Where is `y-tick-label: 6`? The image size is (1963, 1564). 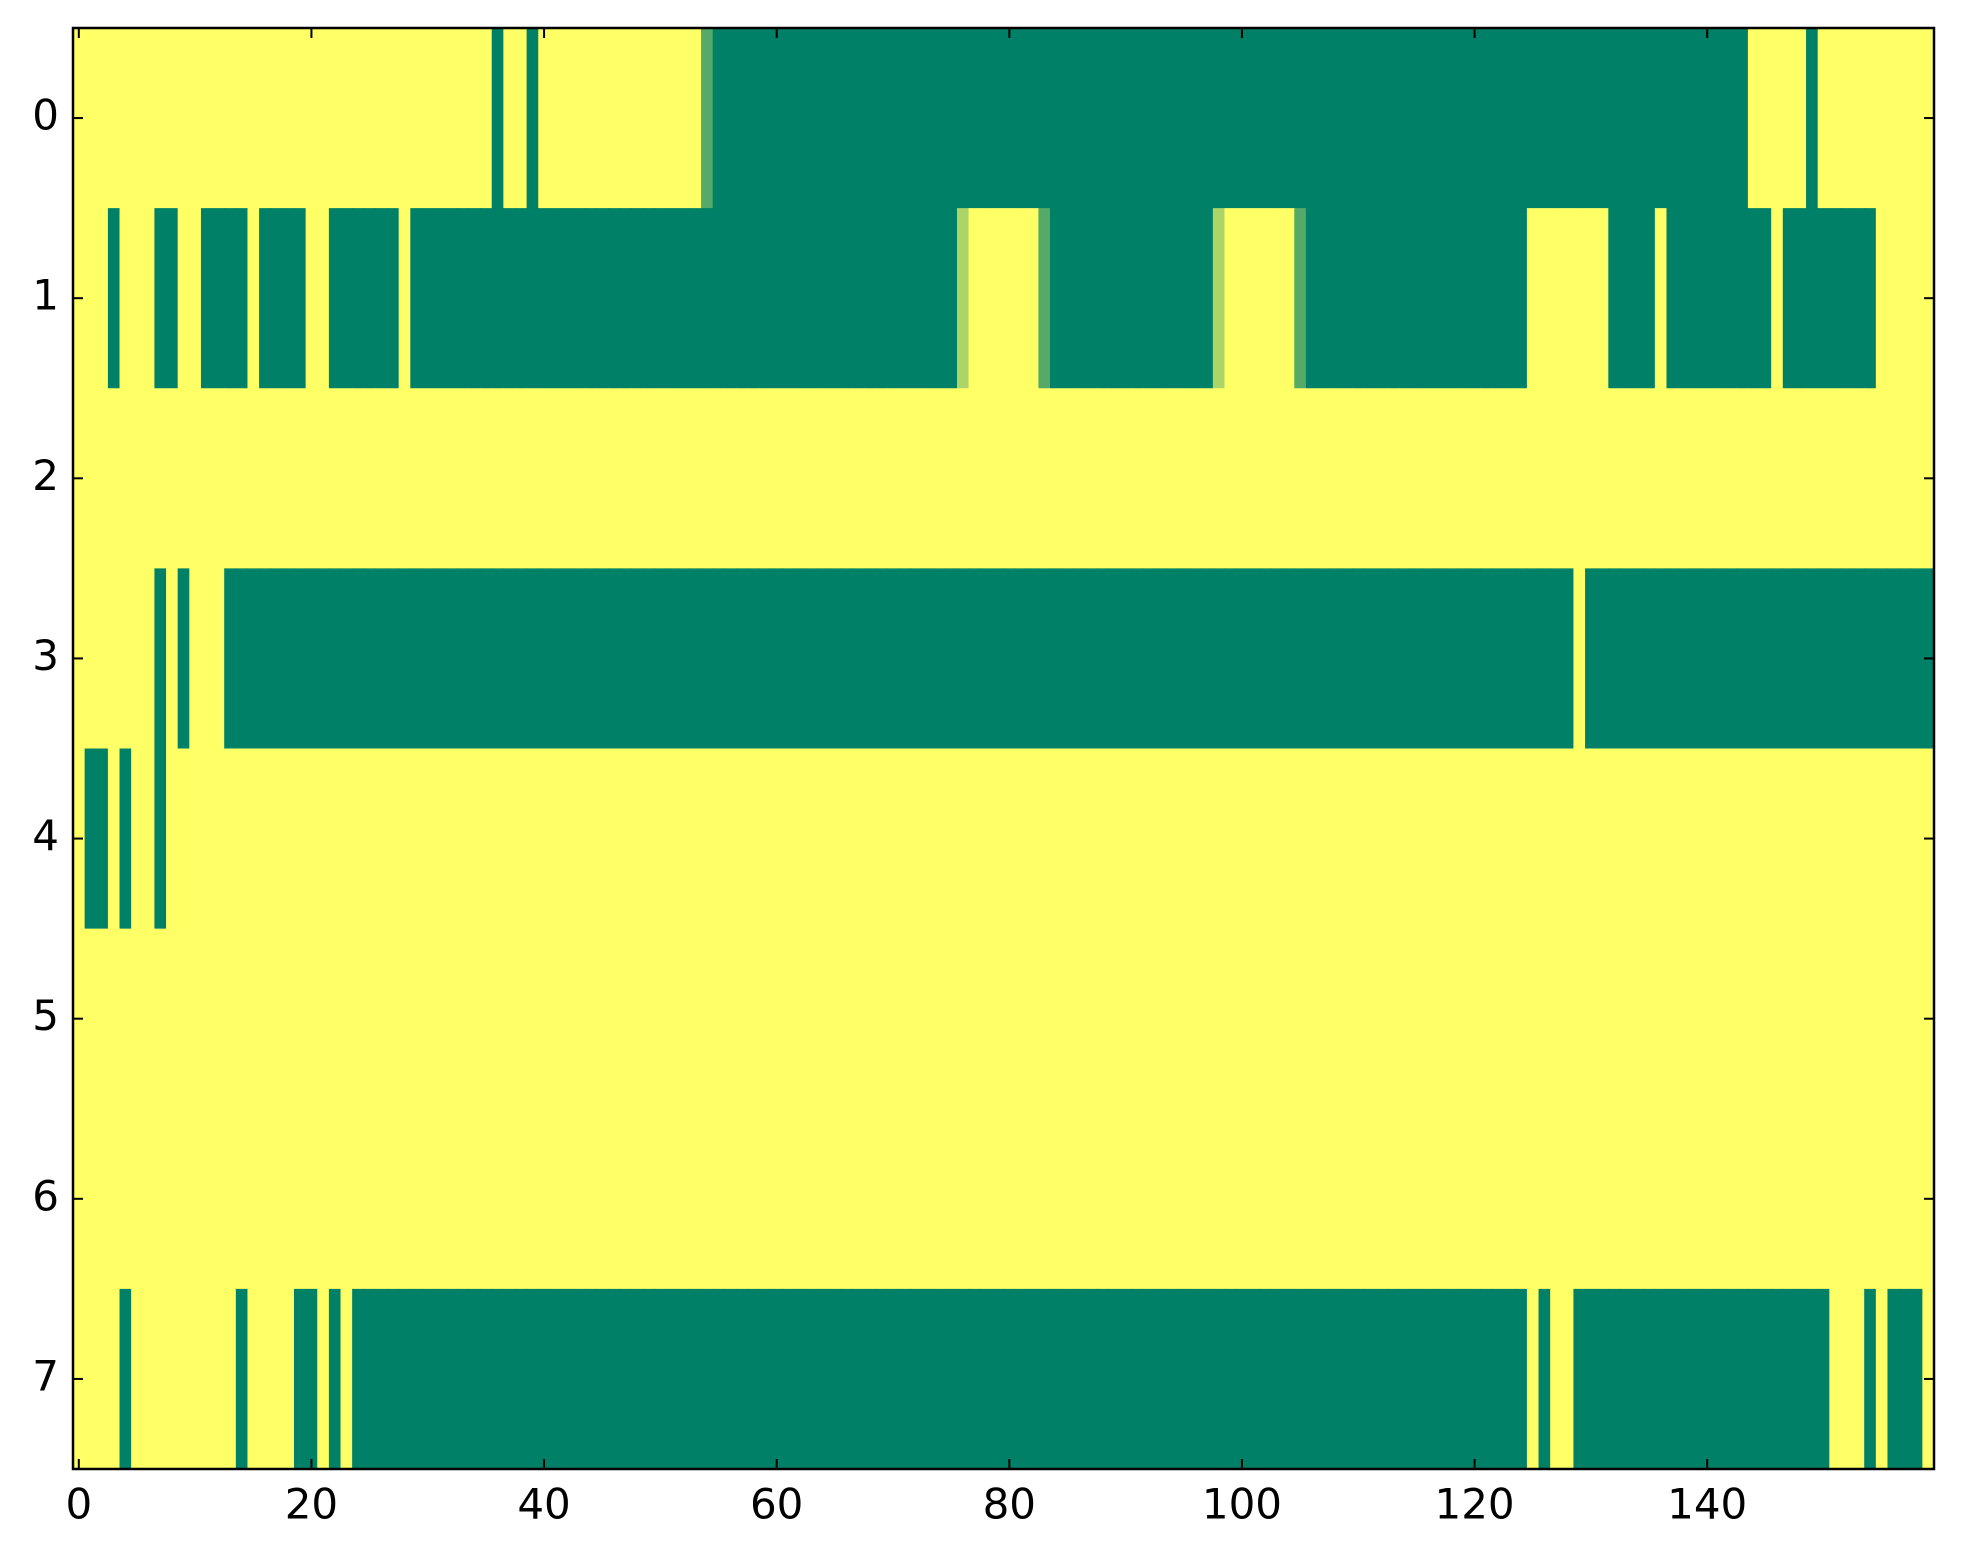
y-tick-label: 6 is located at coordinates (45, 1195).